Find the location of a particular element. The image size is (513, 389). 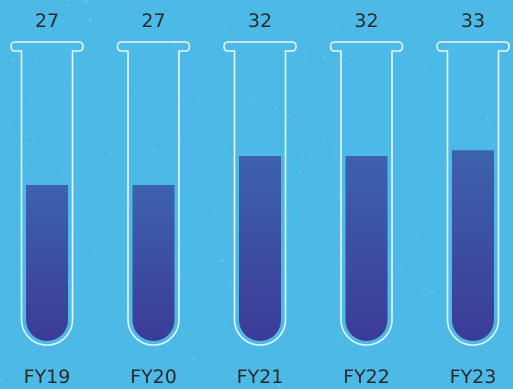

tube-outline-fy22 is located at coordinates (366, 193).